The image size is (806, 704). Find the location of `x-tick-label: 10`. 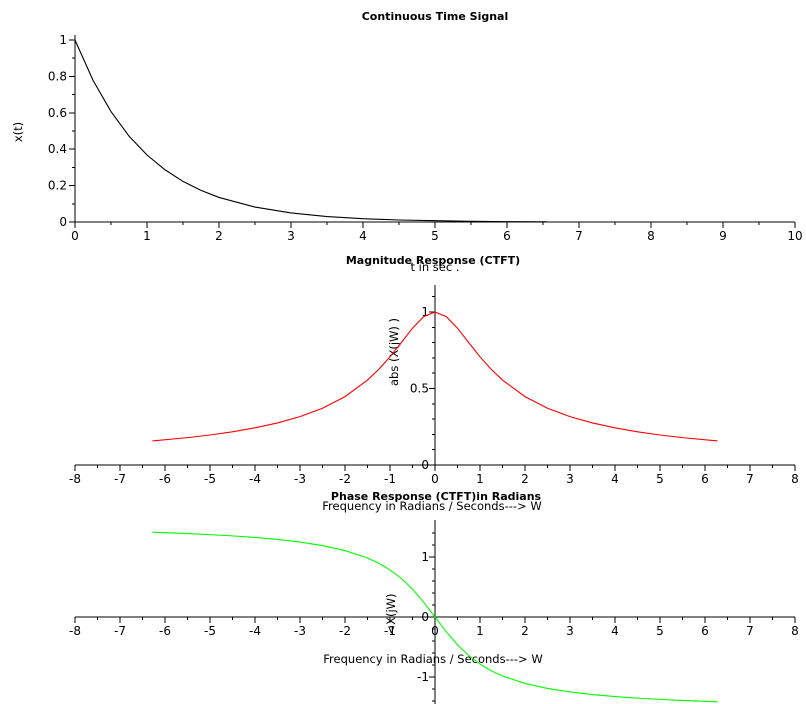

x-tick-label: 10 is located at coordinates (794, 236).